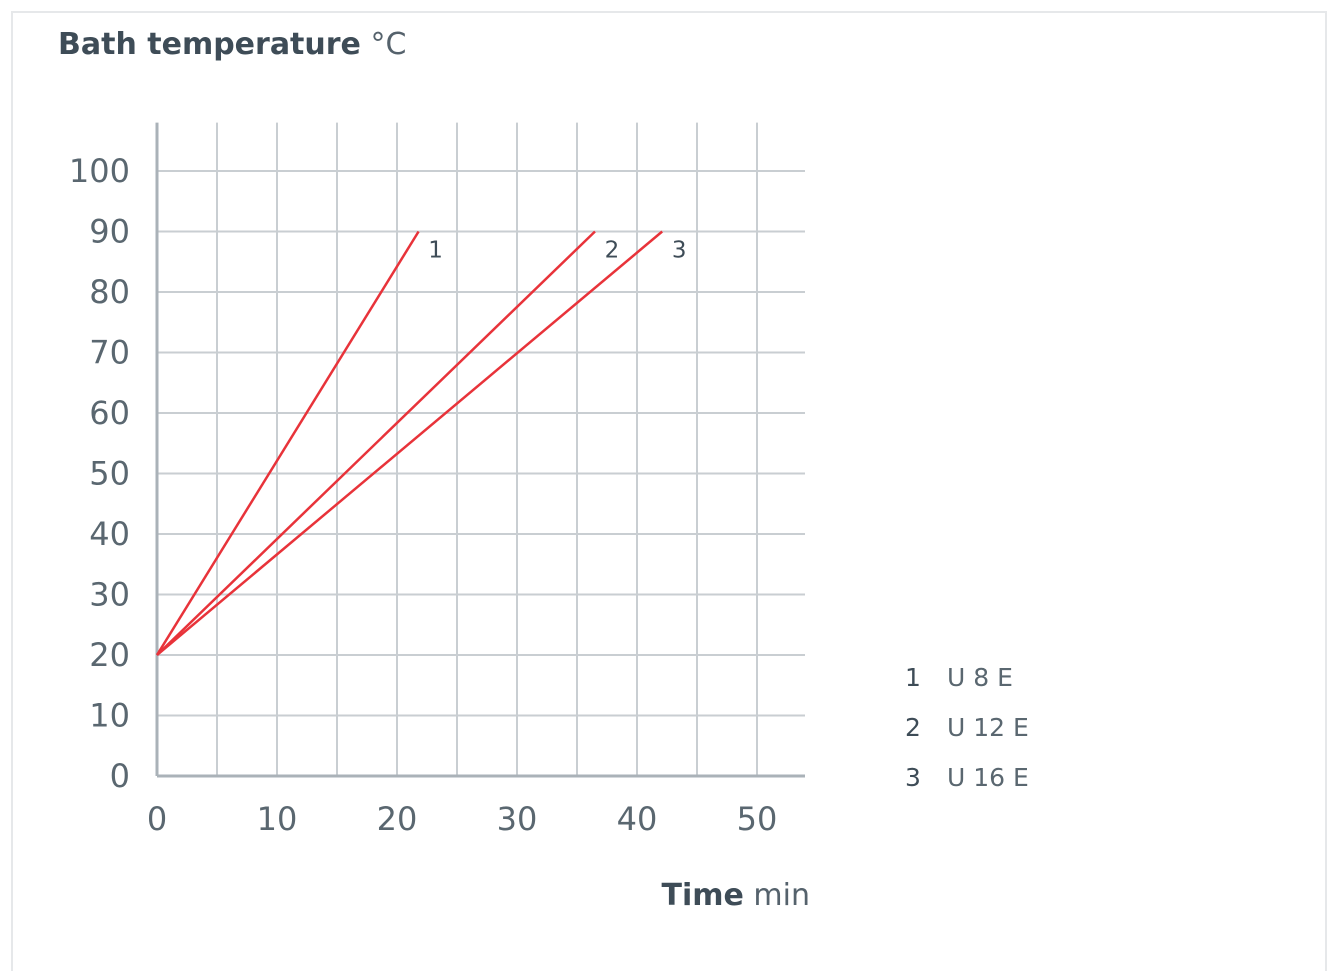  What do you see at coordinates (435, 251) in the screenshot?
I see `series-label-1: 1` at bounding box center [435, 251].